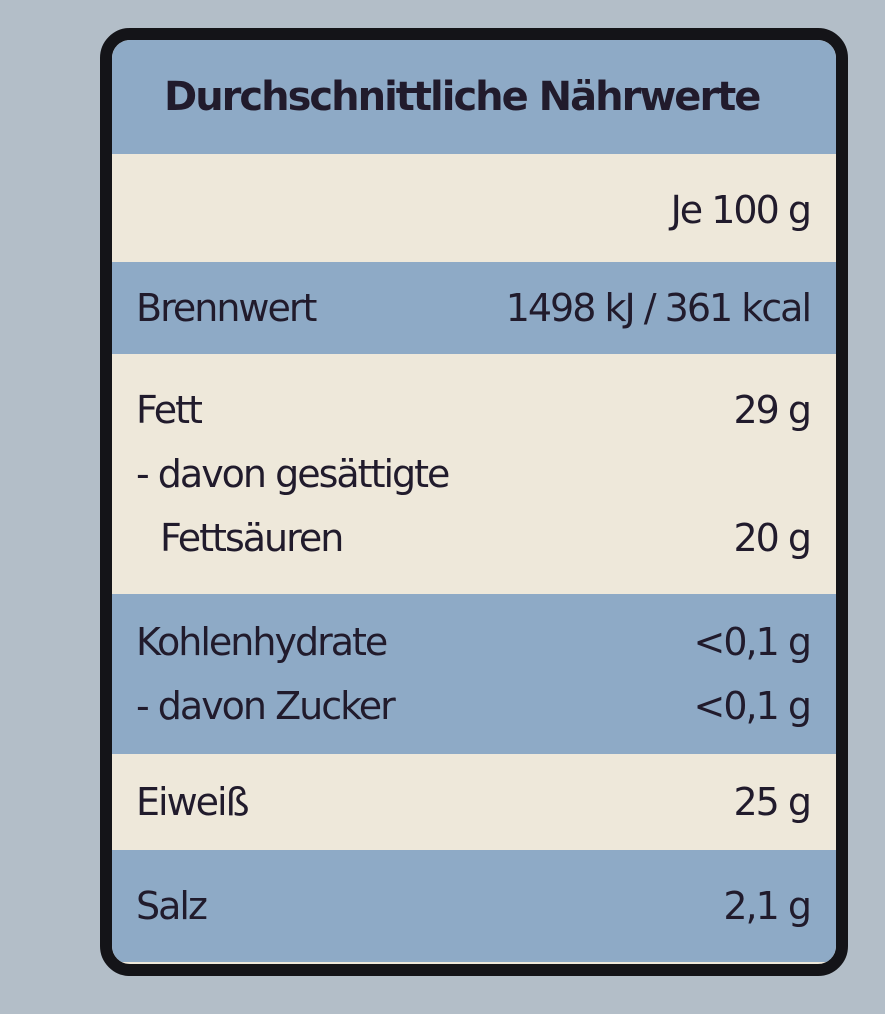  What do you see at coordinates (262, 642) in the screenshot?
I see `row-label: Kohlenhydrate` at bounding box center [262, 642].